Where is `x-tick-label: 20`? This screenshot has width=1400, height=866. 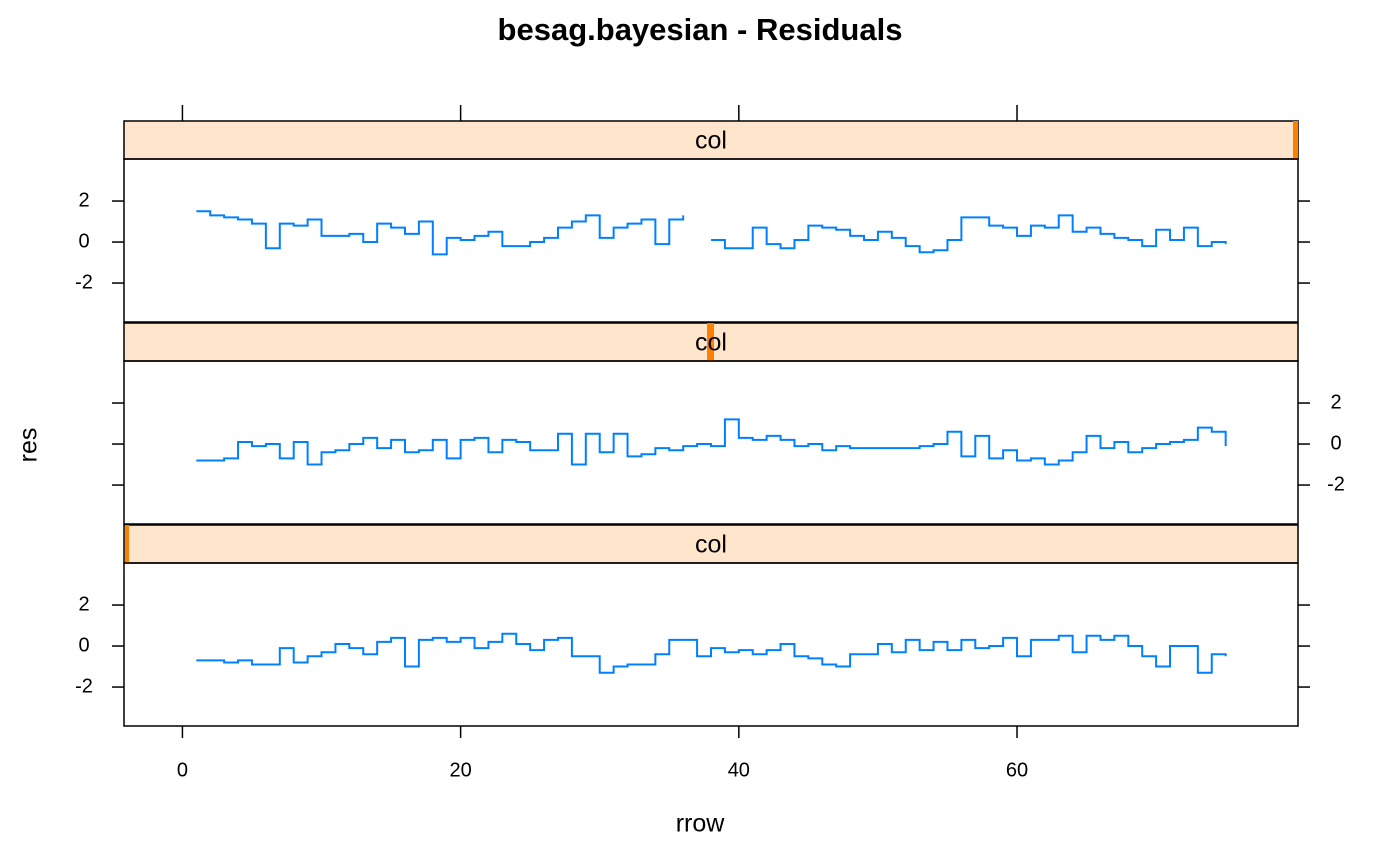
x-tick-label: 20 is located at coordinates (460, 770).